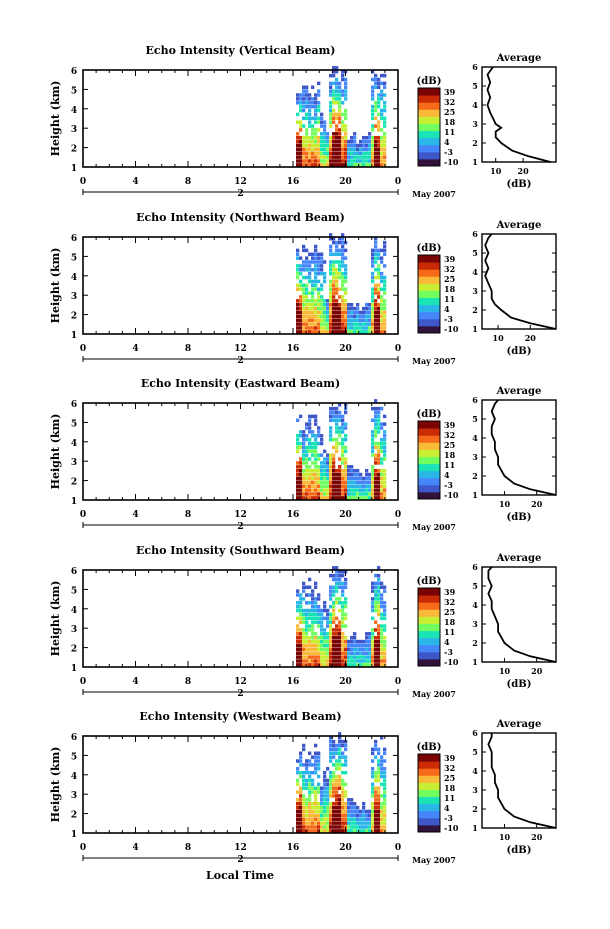  Describe the element at coordinates (74, 150) in the screenshot. I see `y-tick-label: 2` at that location.